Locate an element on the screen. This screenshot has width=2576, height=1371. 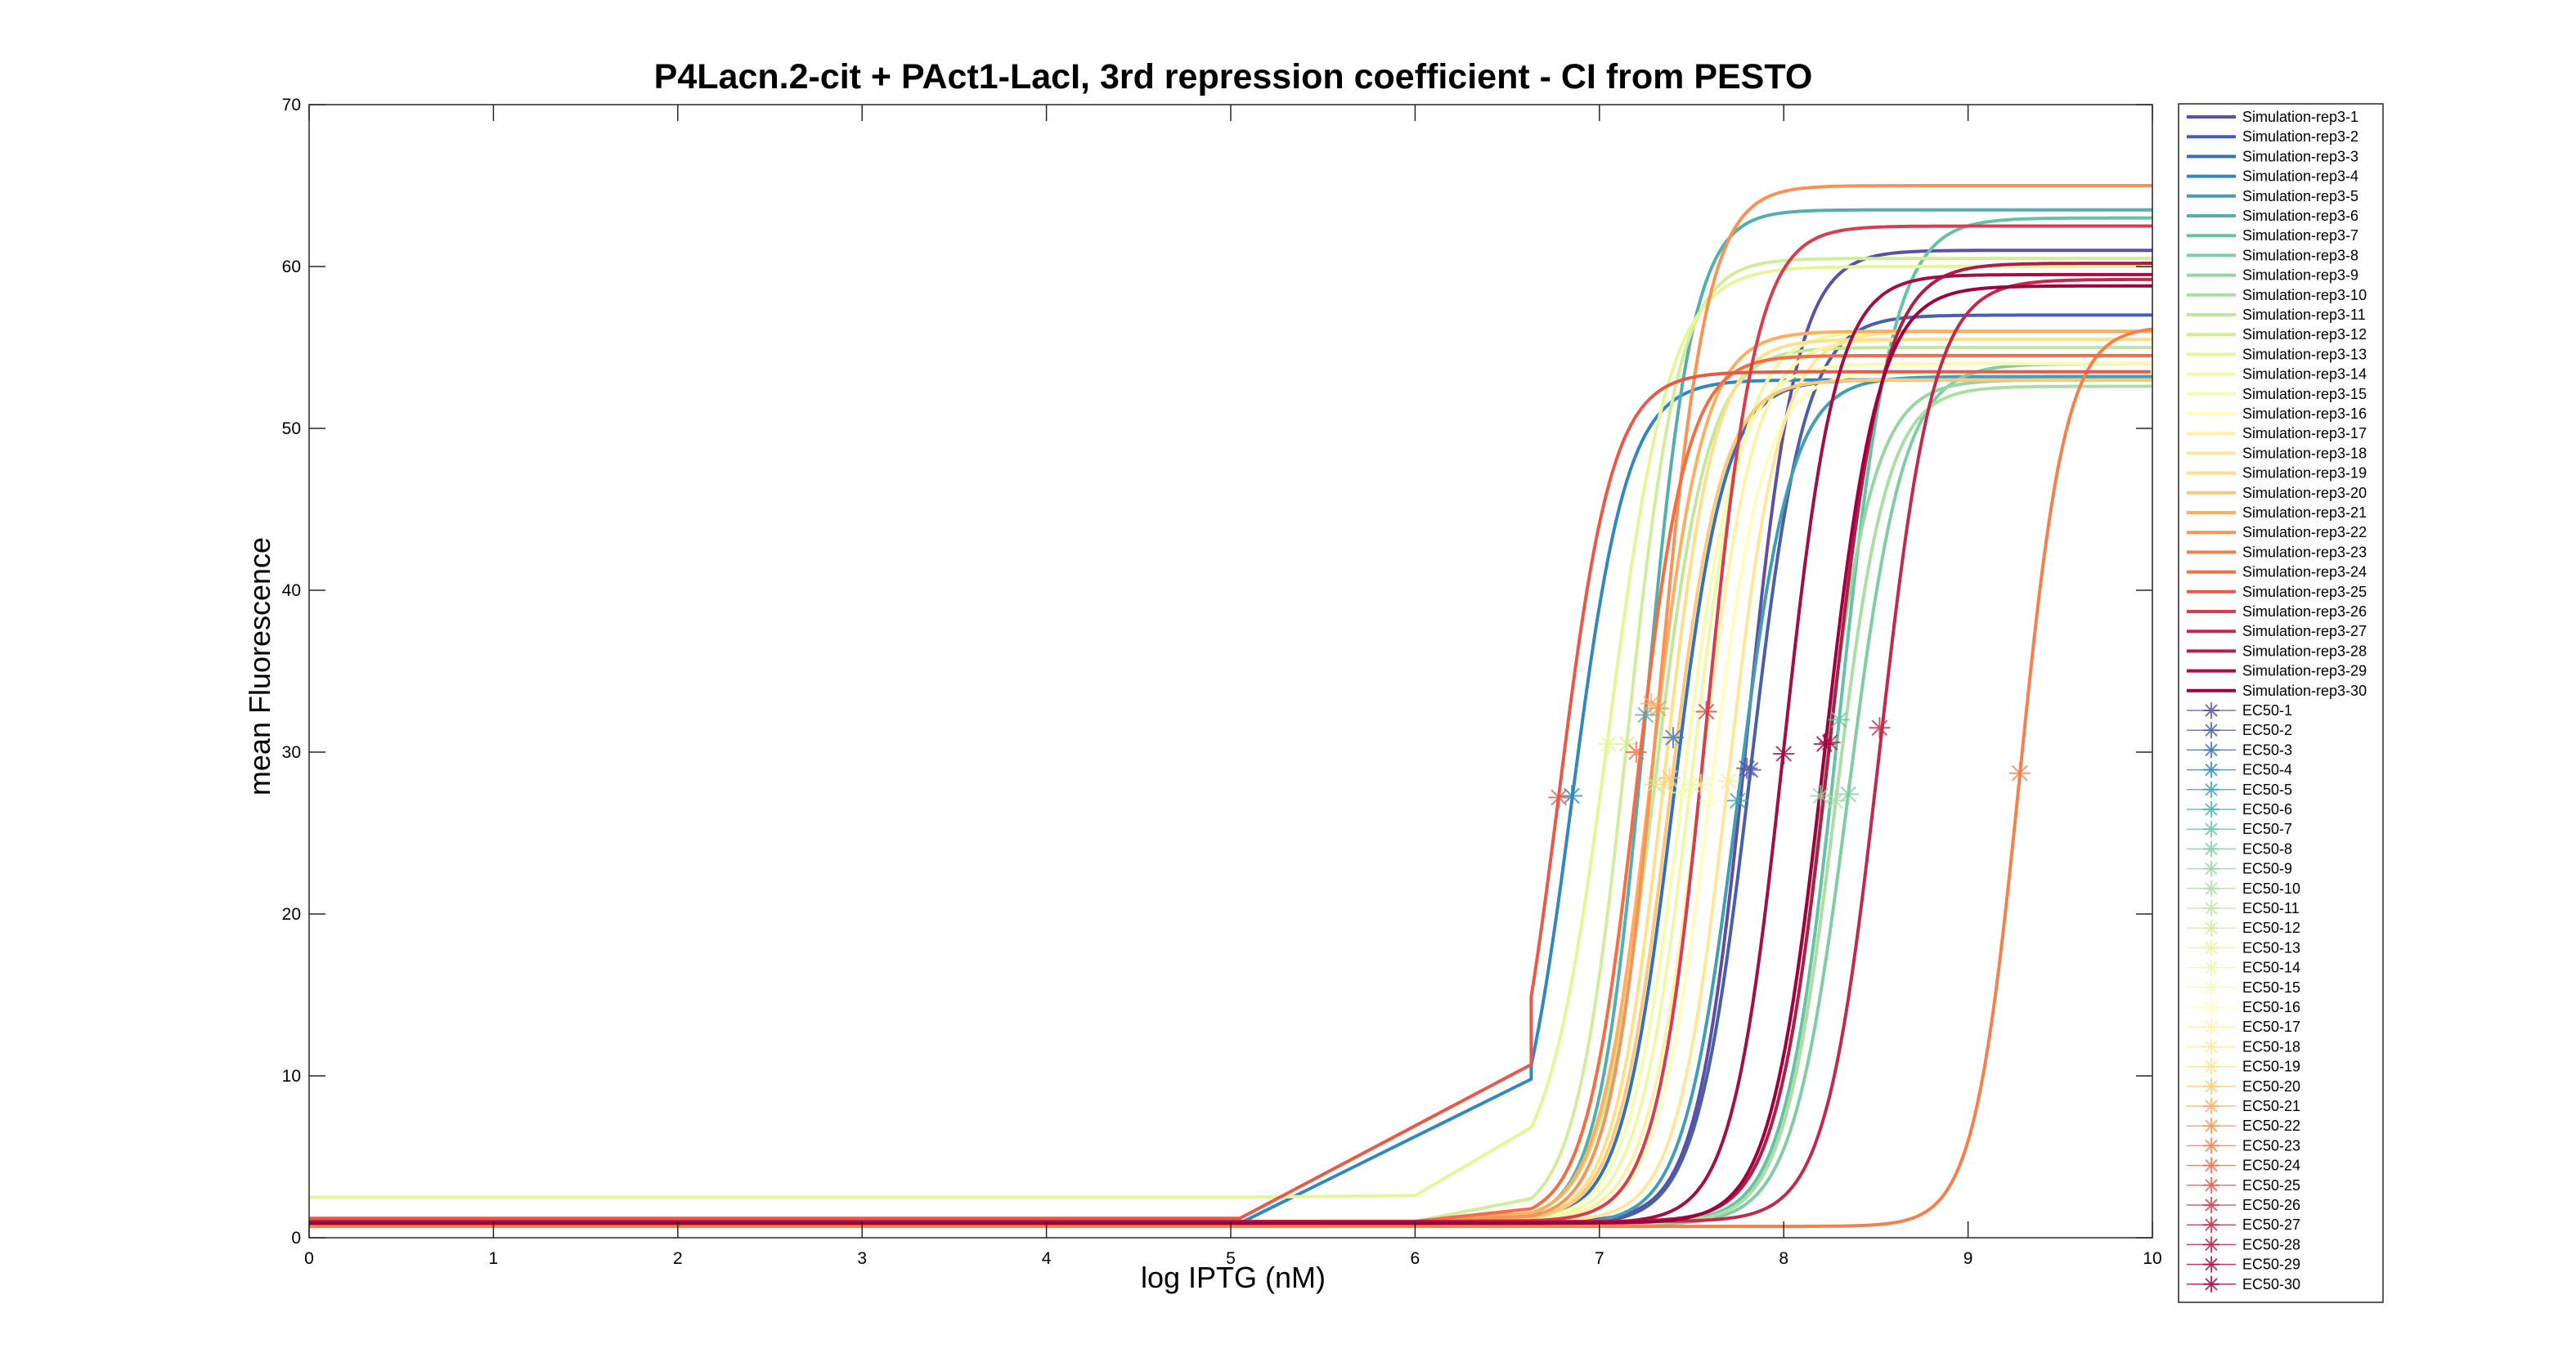
y-axis-label: mean Fluorescence is located at coordinates (259, 666).